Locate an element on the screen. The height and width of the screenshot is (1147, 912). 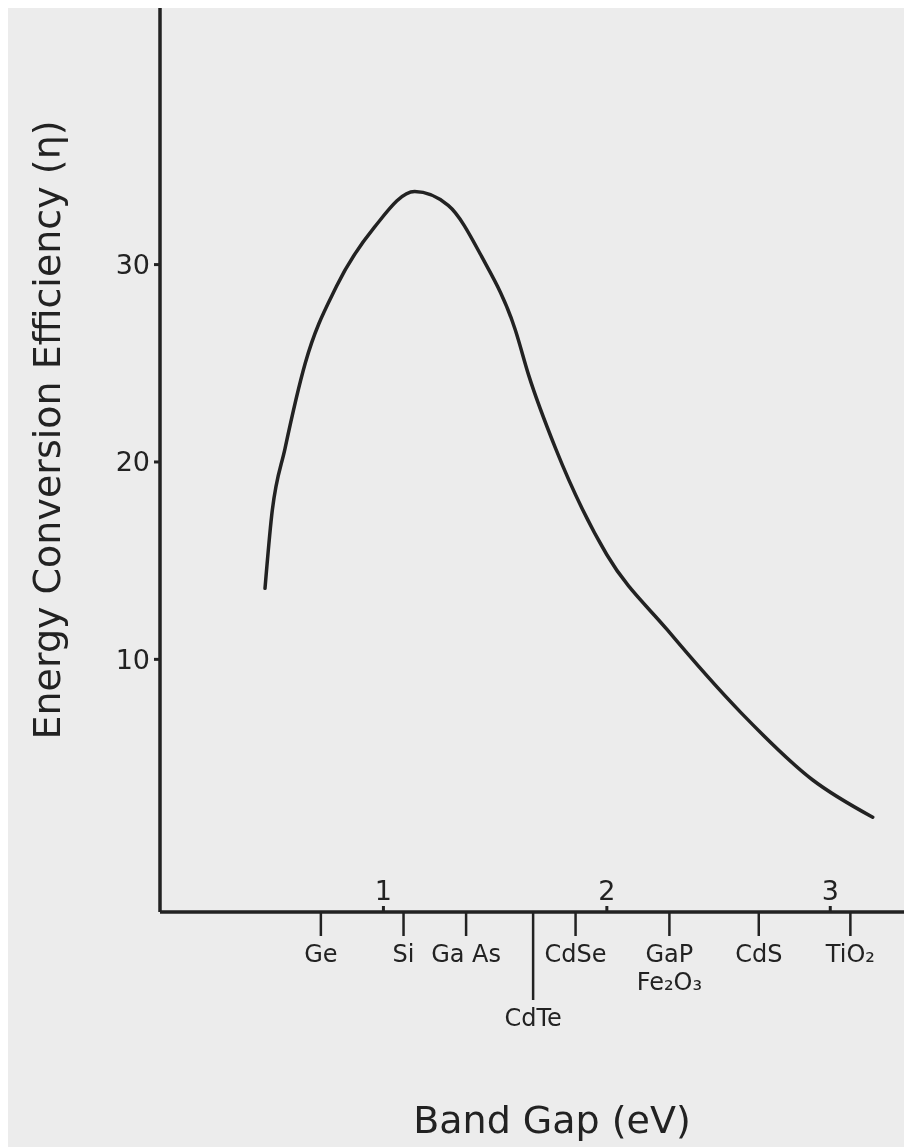
ref-line-label: Si is located at coordinates (403, 954).